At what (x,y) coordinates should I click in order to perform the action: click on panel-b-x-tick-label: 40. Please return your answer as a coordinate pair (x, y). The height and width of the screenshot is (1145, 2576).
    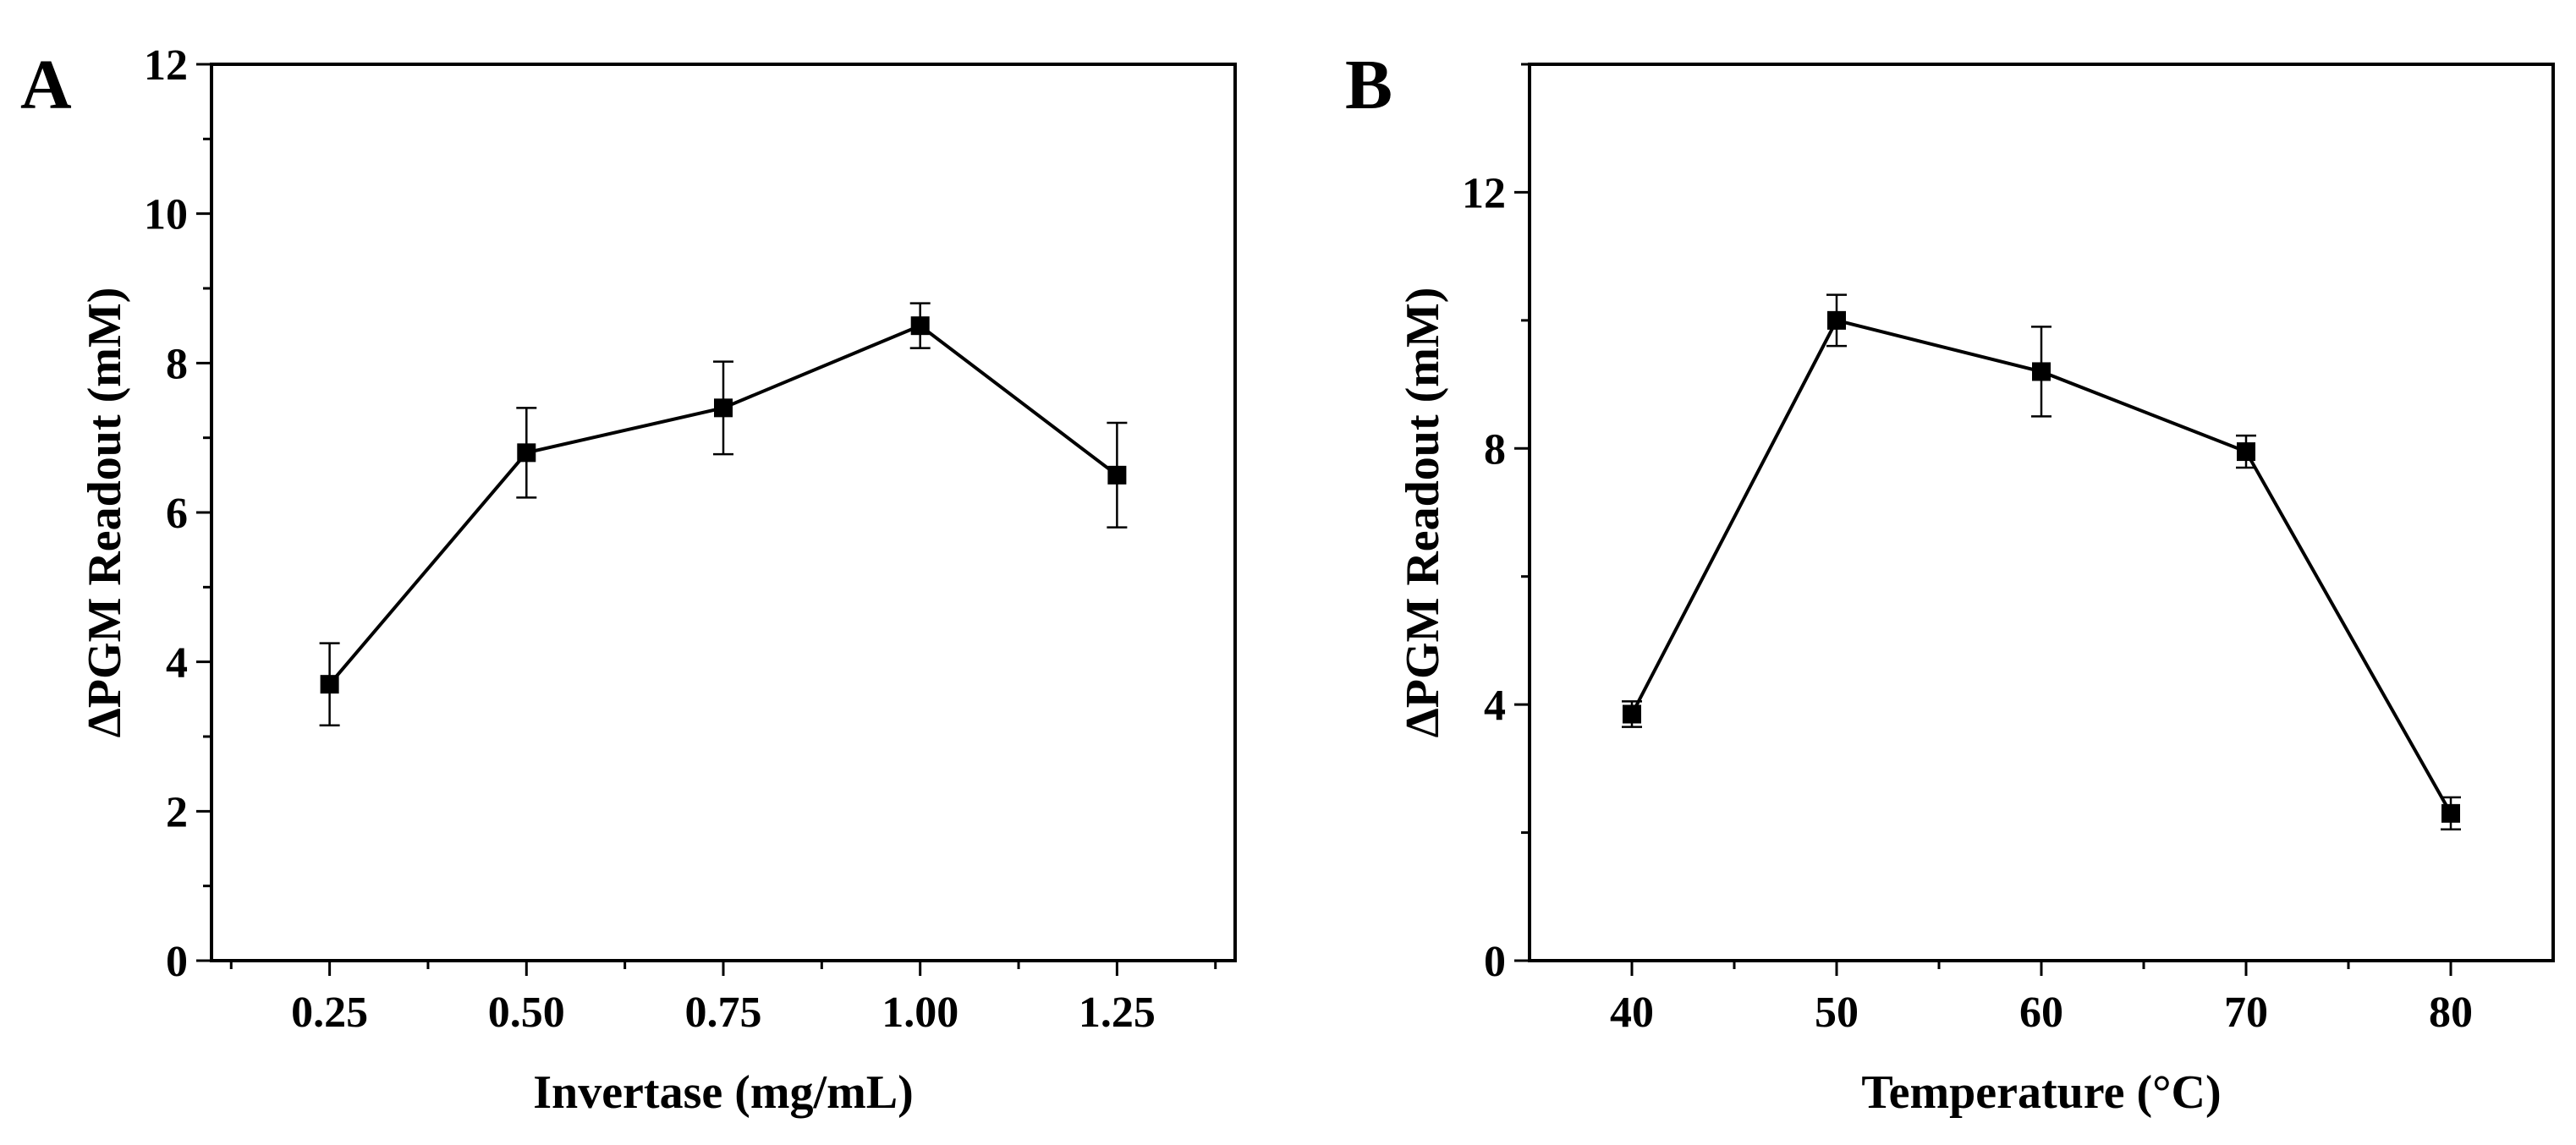
    Looking at the image, I should click on (1632, 1013).